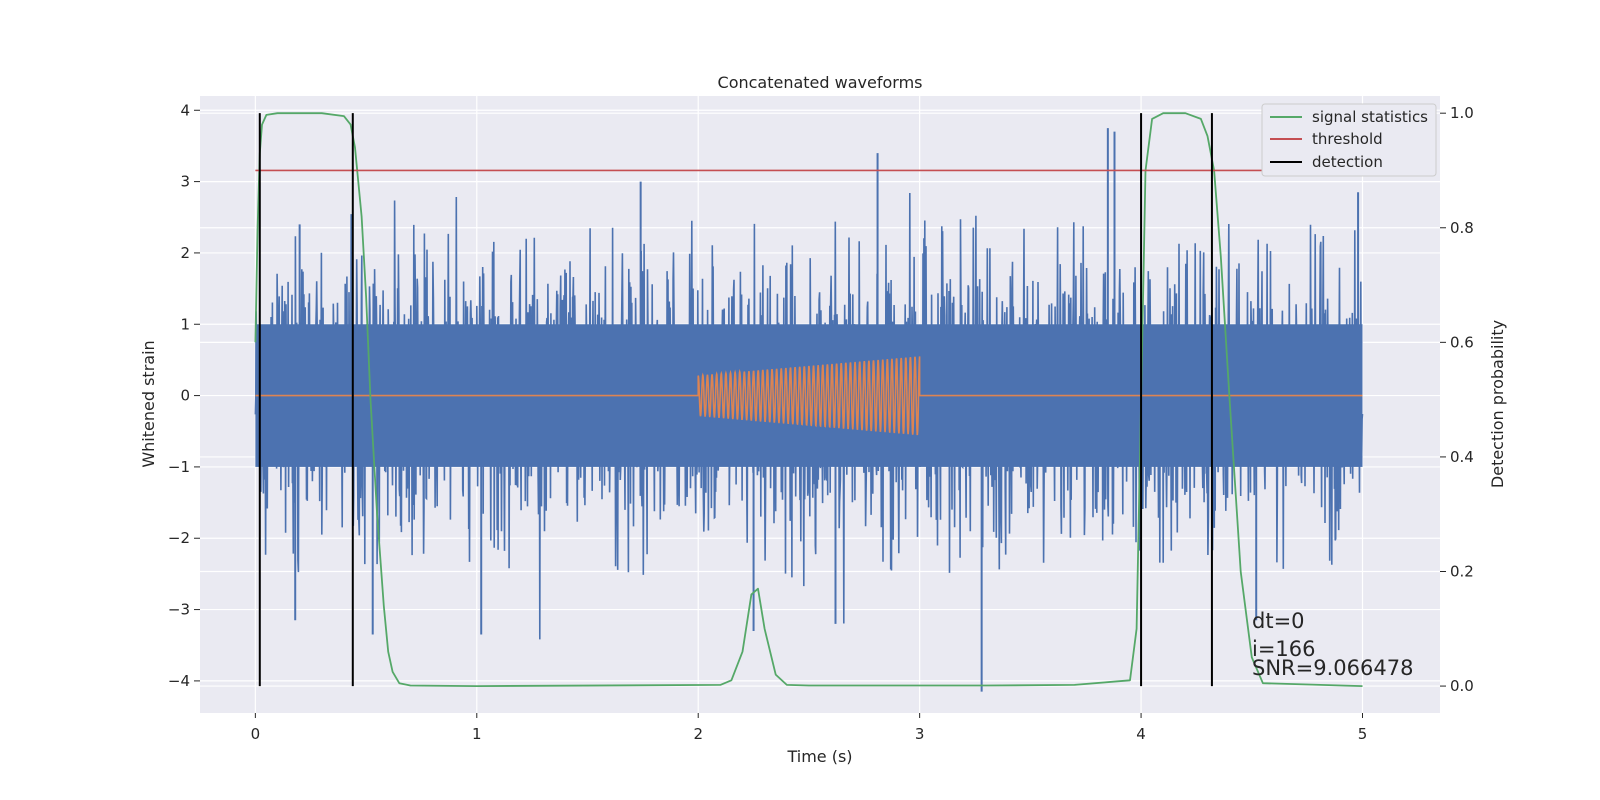 The height and width of the screenshot is (800, 1600). I want to click on y-right-tick-label: 0.2, so click(1462, 571).